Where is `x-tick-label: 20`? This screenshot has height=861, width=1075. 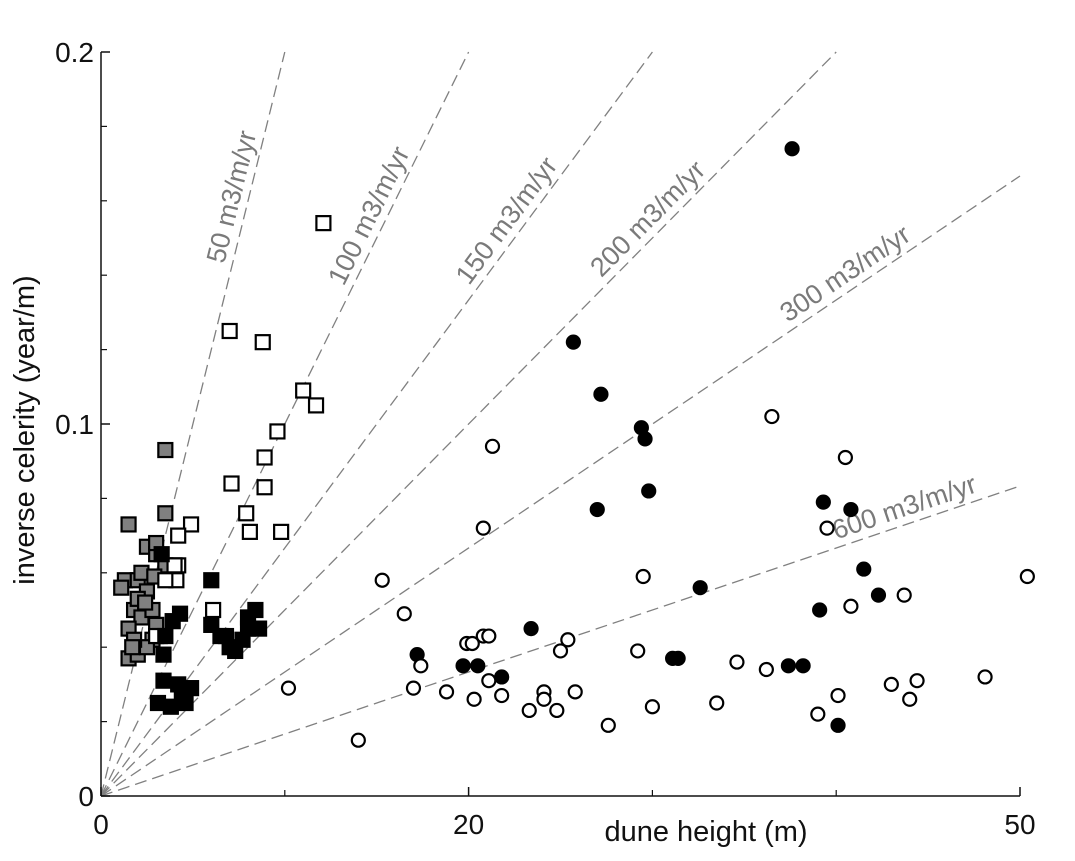 x-tick-label: 20 is located at coordinates (468, 824).